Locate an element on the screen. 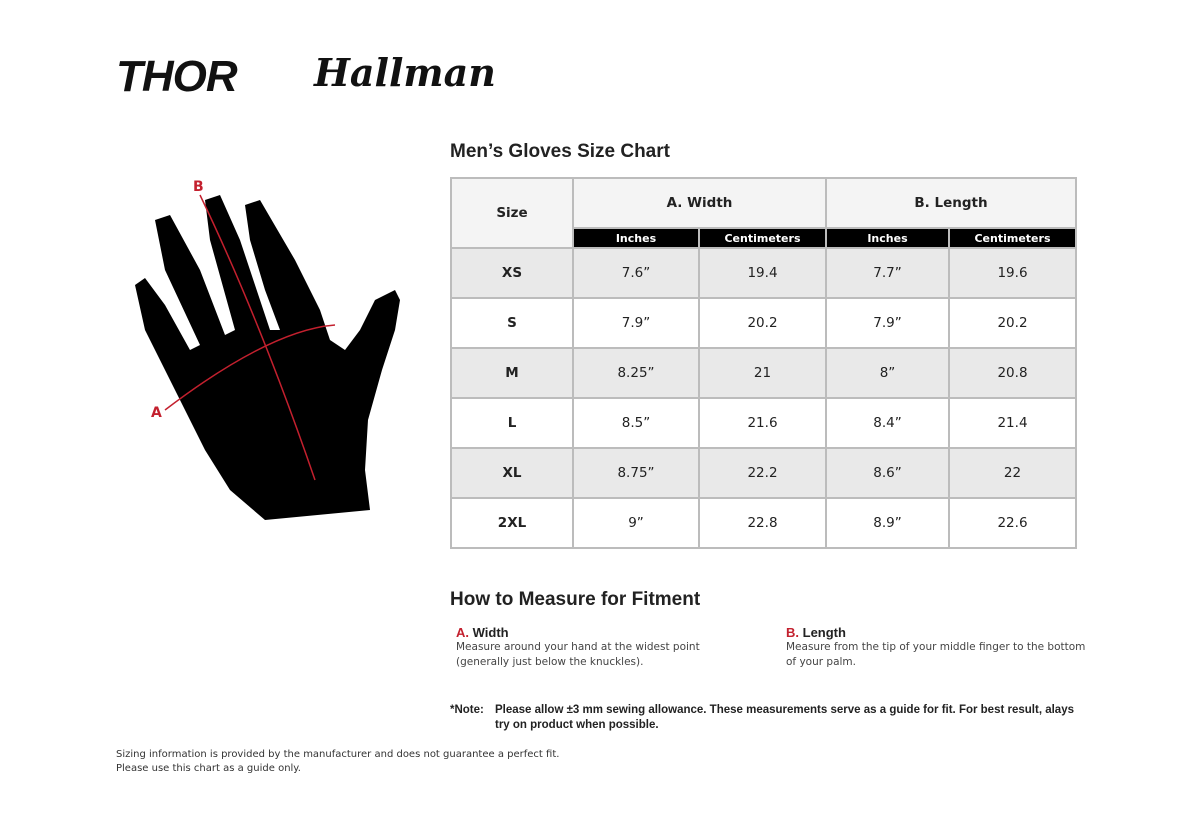  chart-title: Men’s Gloves Size Chart is located at coordinates (560, 151).